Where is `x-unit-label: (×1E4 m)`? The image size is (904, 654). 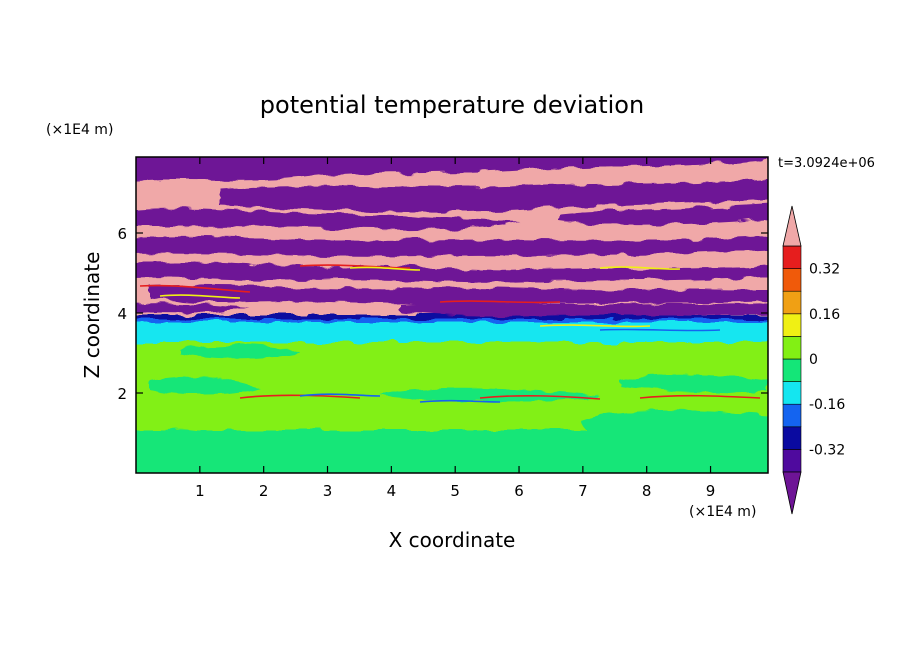 x-unit-label: (×1E4 m) is located at coordinates (722, 512).